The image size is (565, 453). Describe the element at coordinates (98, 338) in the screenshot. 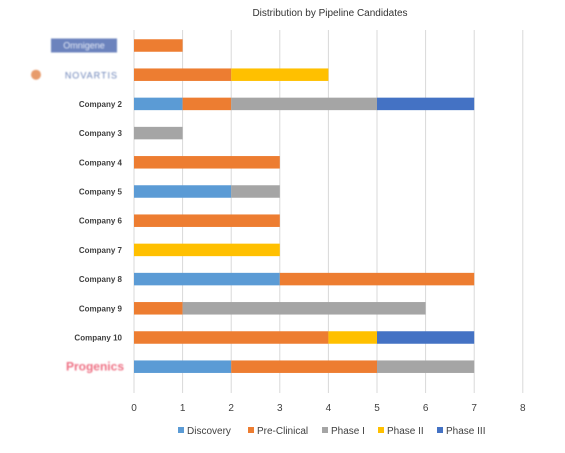

I see `category-label: Company 10` at that location.